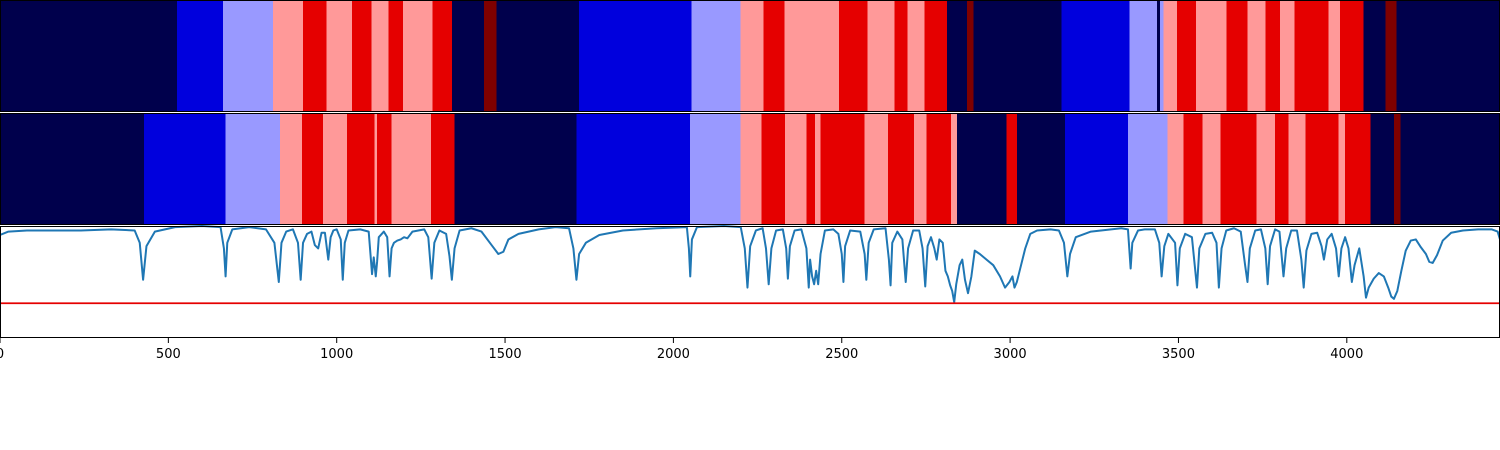 This screenshot has height=450, width=1500. What do you see at coordinates (2, 354) in the screenshot?
I see `x-tick-label: 0` at bounding box center [2, 354].